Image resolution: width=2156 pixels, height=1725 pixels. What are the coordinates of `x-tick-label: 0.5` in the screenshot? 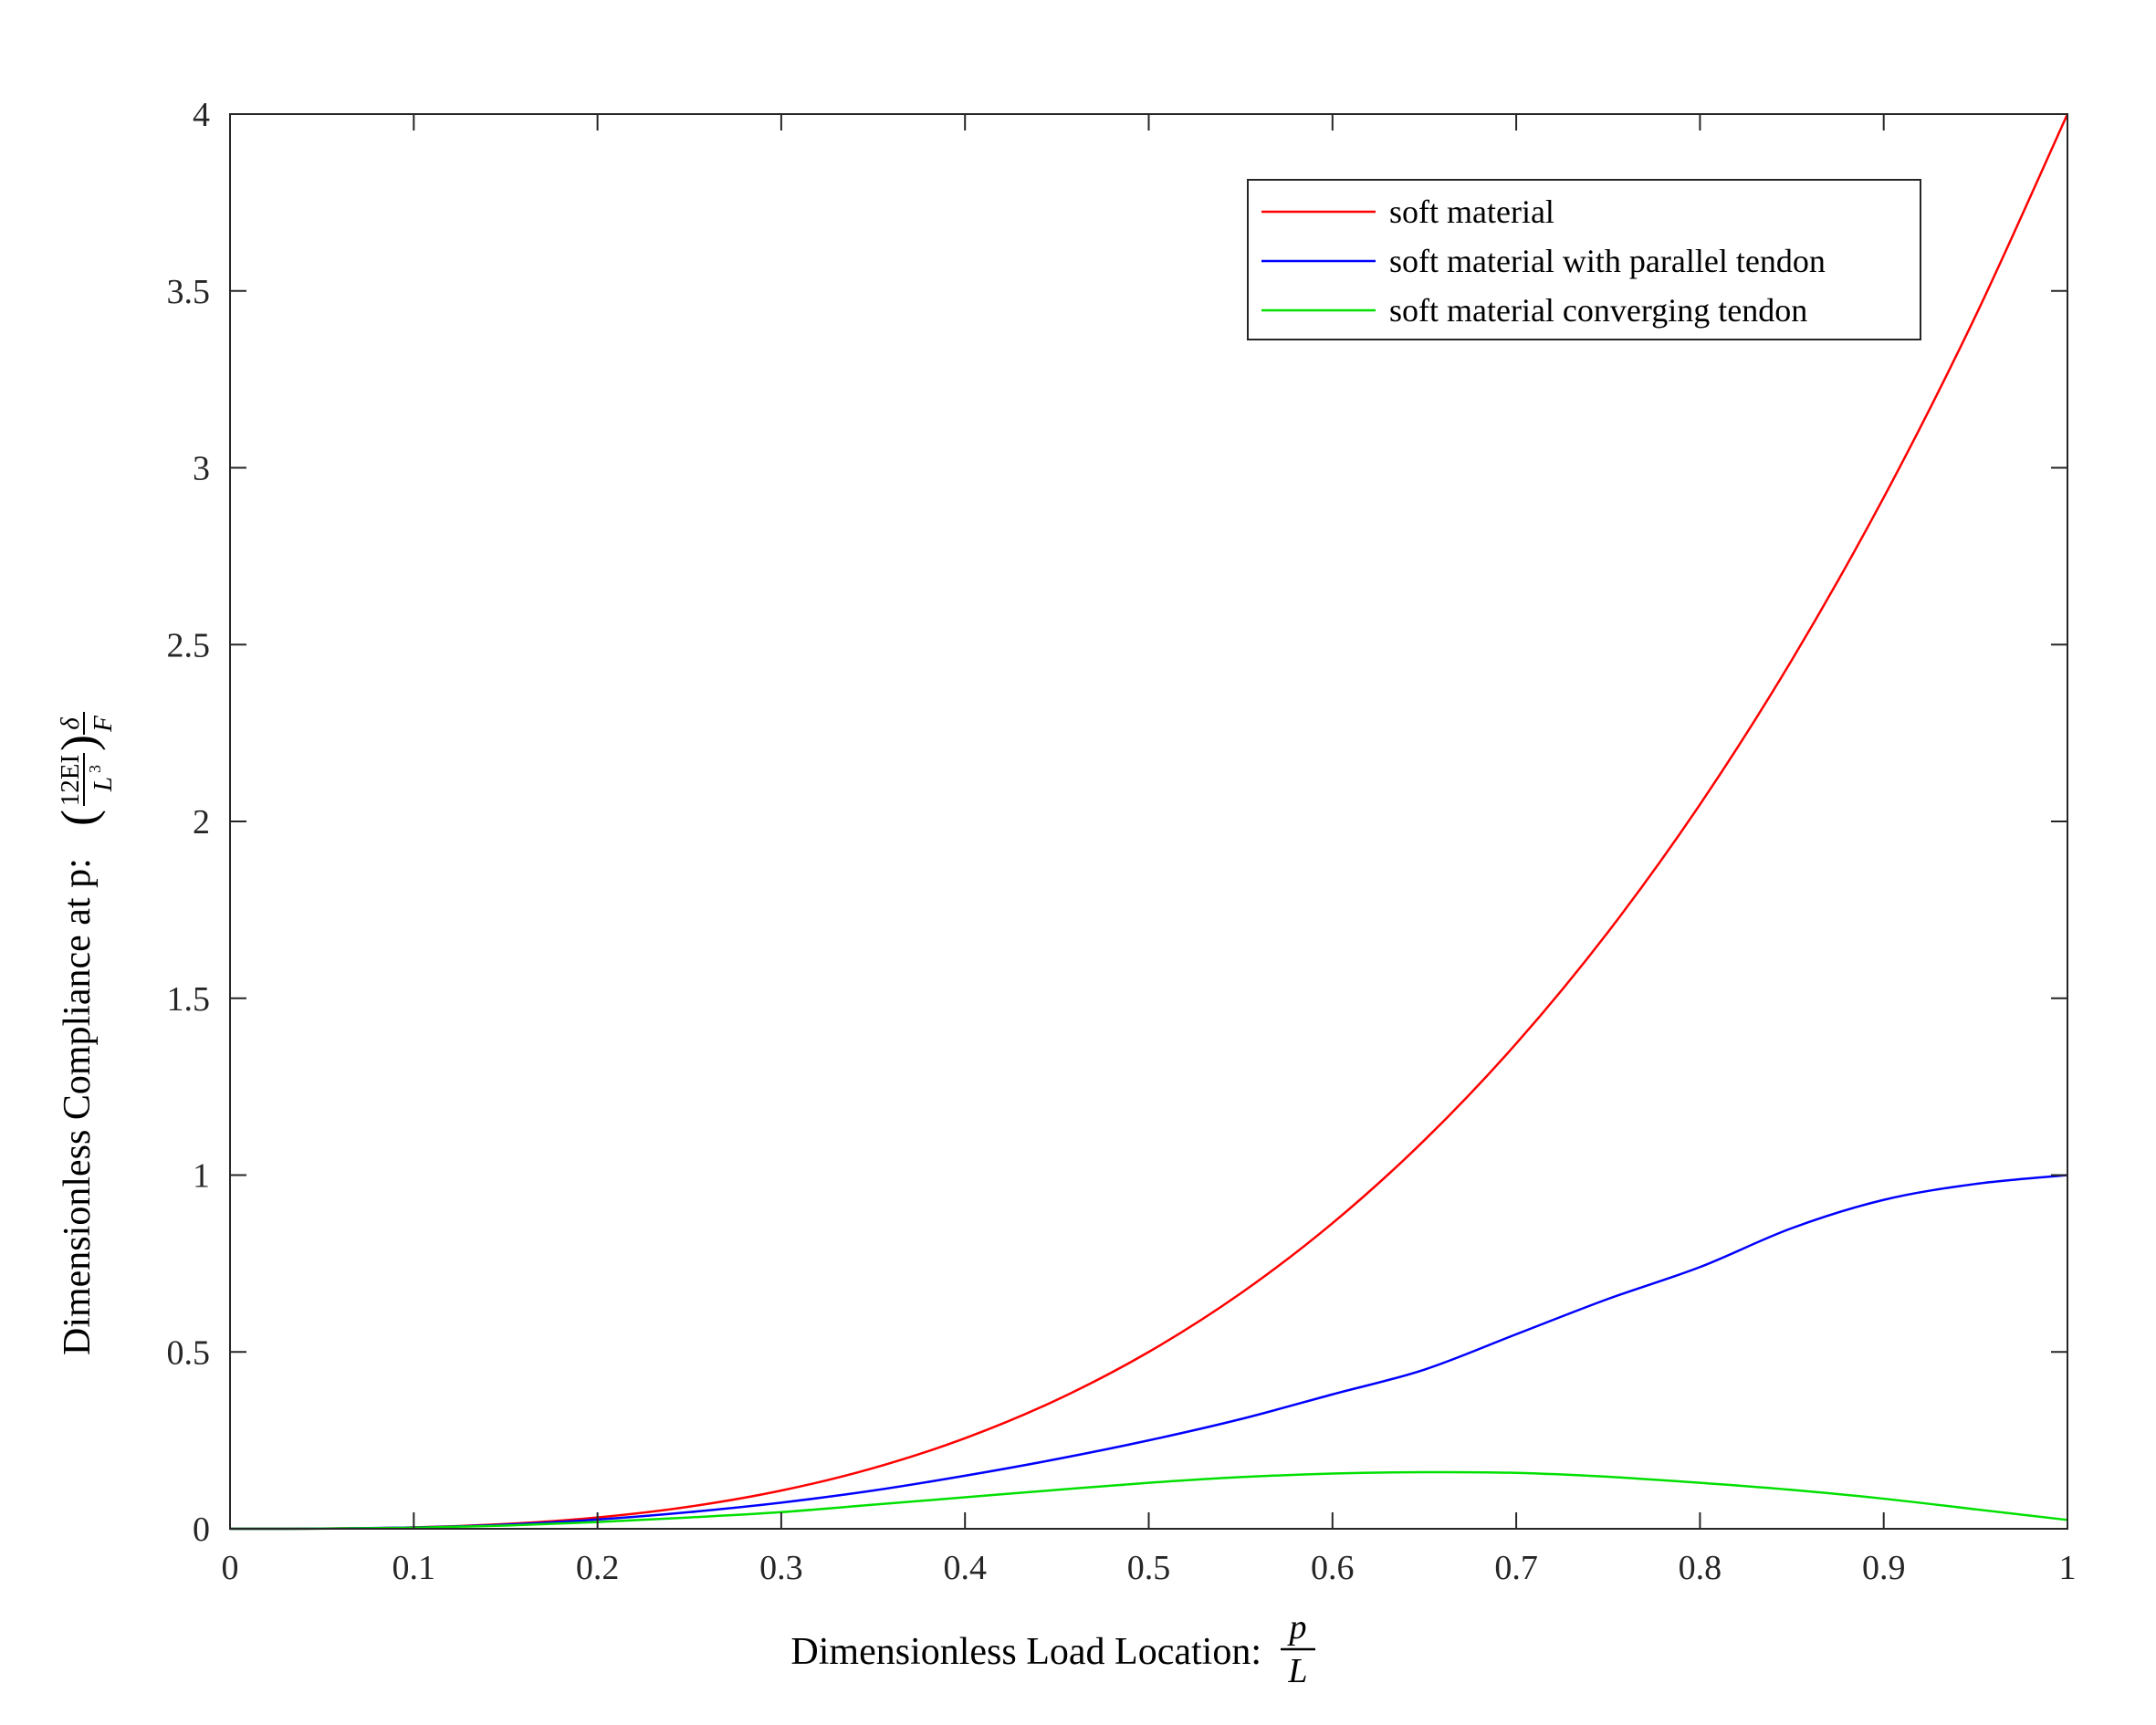 It's located at (1149, 1568).